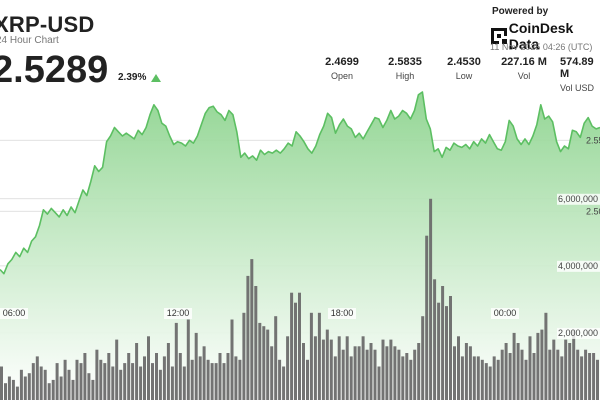 This screenshot has height=400, width=600. What do you see at coordinates (593, 140) in the screenshot?
I see `price-y-tick-label: 2.55` at bounding box center [593, 140].